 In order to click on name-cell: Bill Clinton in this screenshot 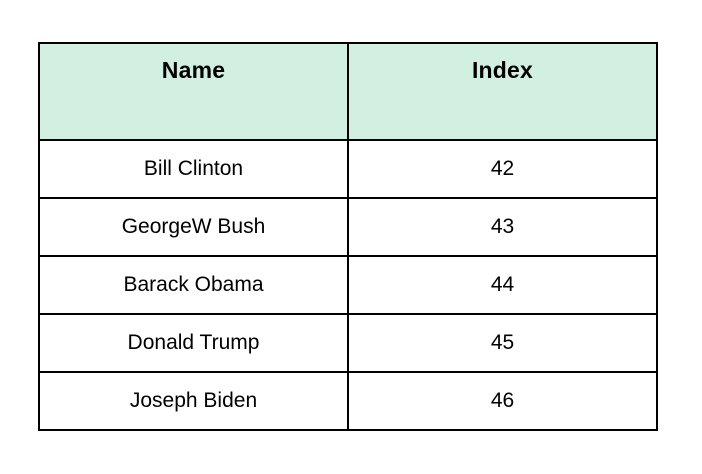, I will do `click(193, 169)`.